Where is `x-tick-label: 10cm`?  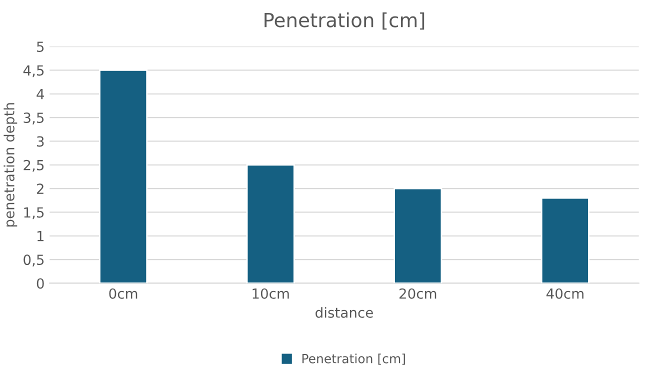
x-tick-label: 10cm is located at coordinates (270, 293).